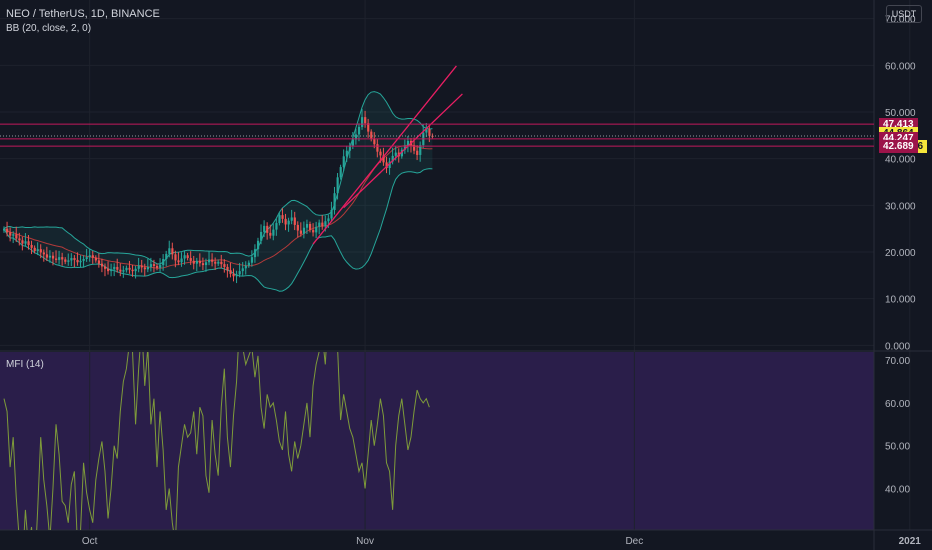 This screenshot has width=932, height=550. I want to click on mfi-axis-tick-label: 70.00, so click(897, 361).